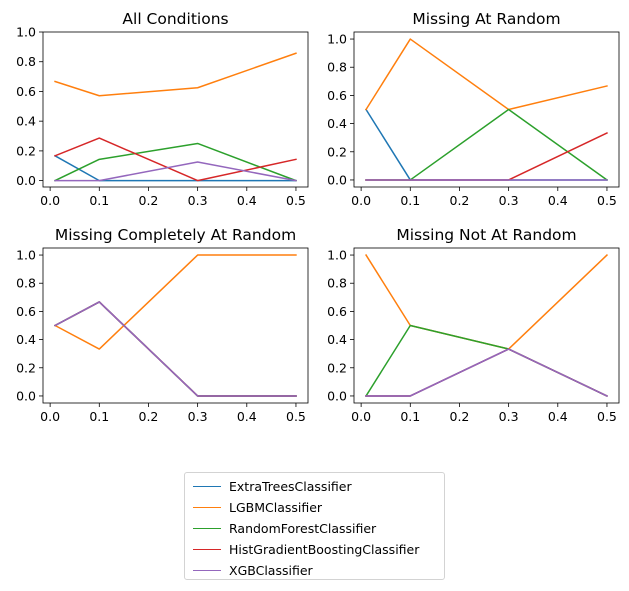  Describe the element at coordinates (207, 507) in the screenshot. I see `legend-swatch-lgbm` at that location.